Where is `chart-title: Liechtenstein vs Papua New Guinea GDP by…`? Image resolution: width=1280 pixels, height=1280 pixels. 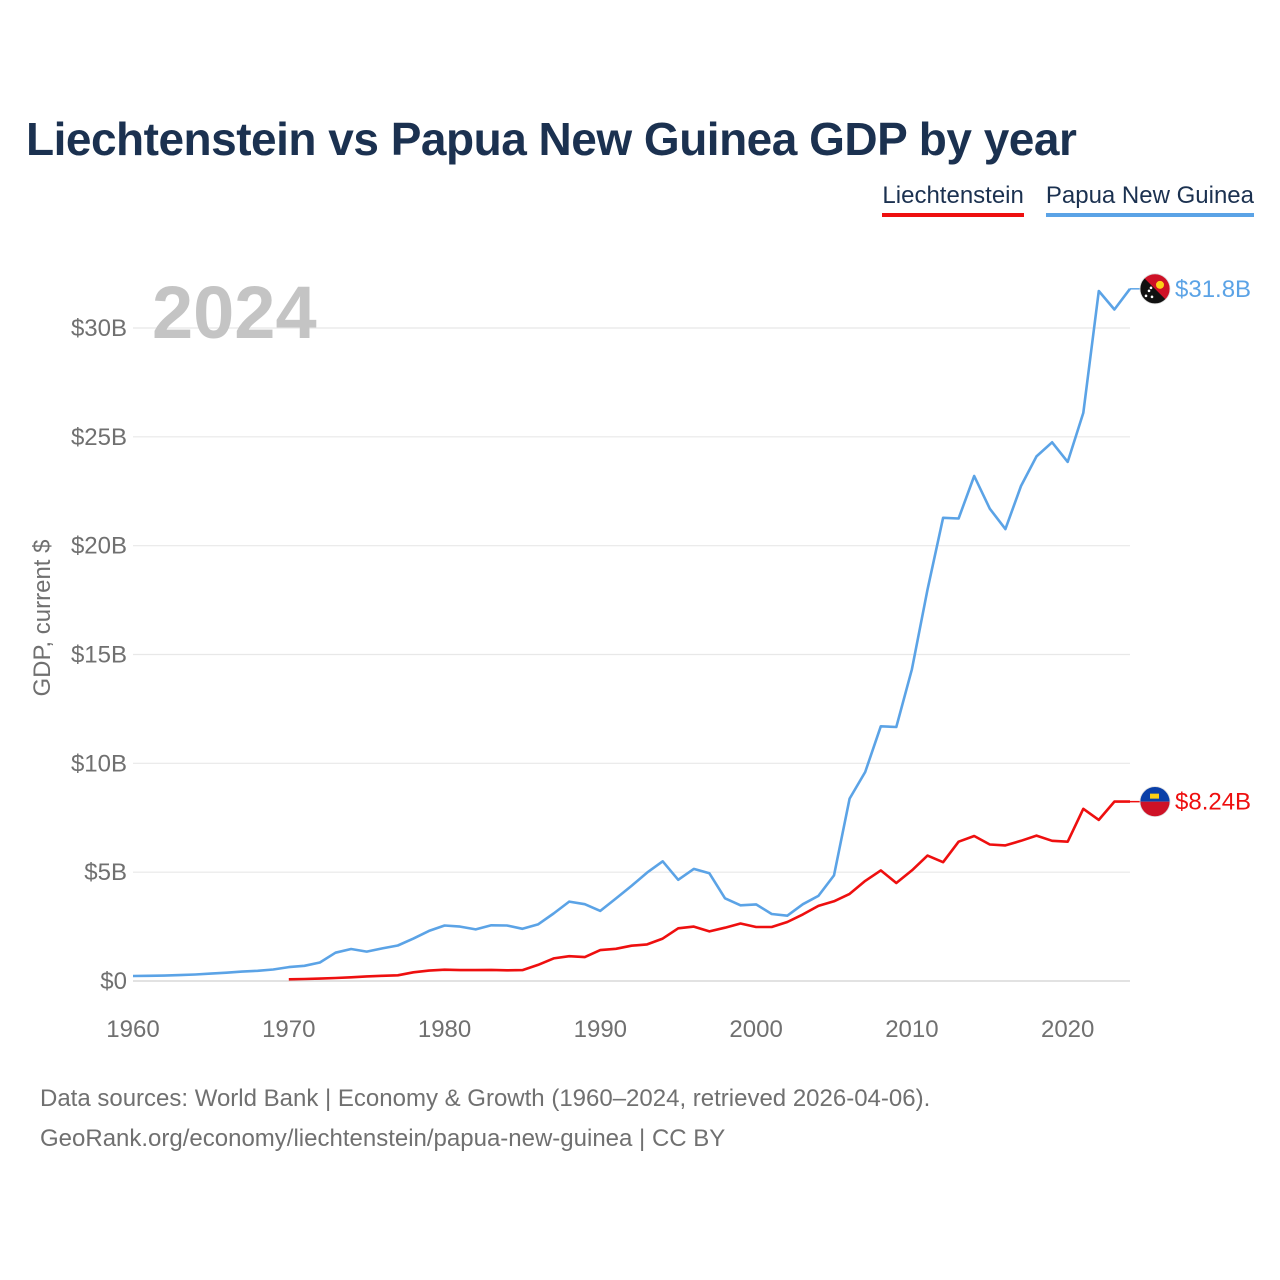 chart-title: Liechtenstein vs Papua New Guinea GDP by… is located at coordinates (551, 139).